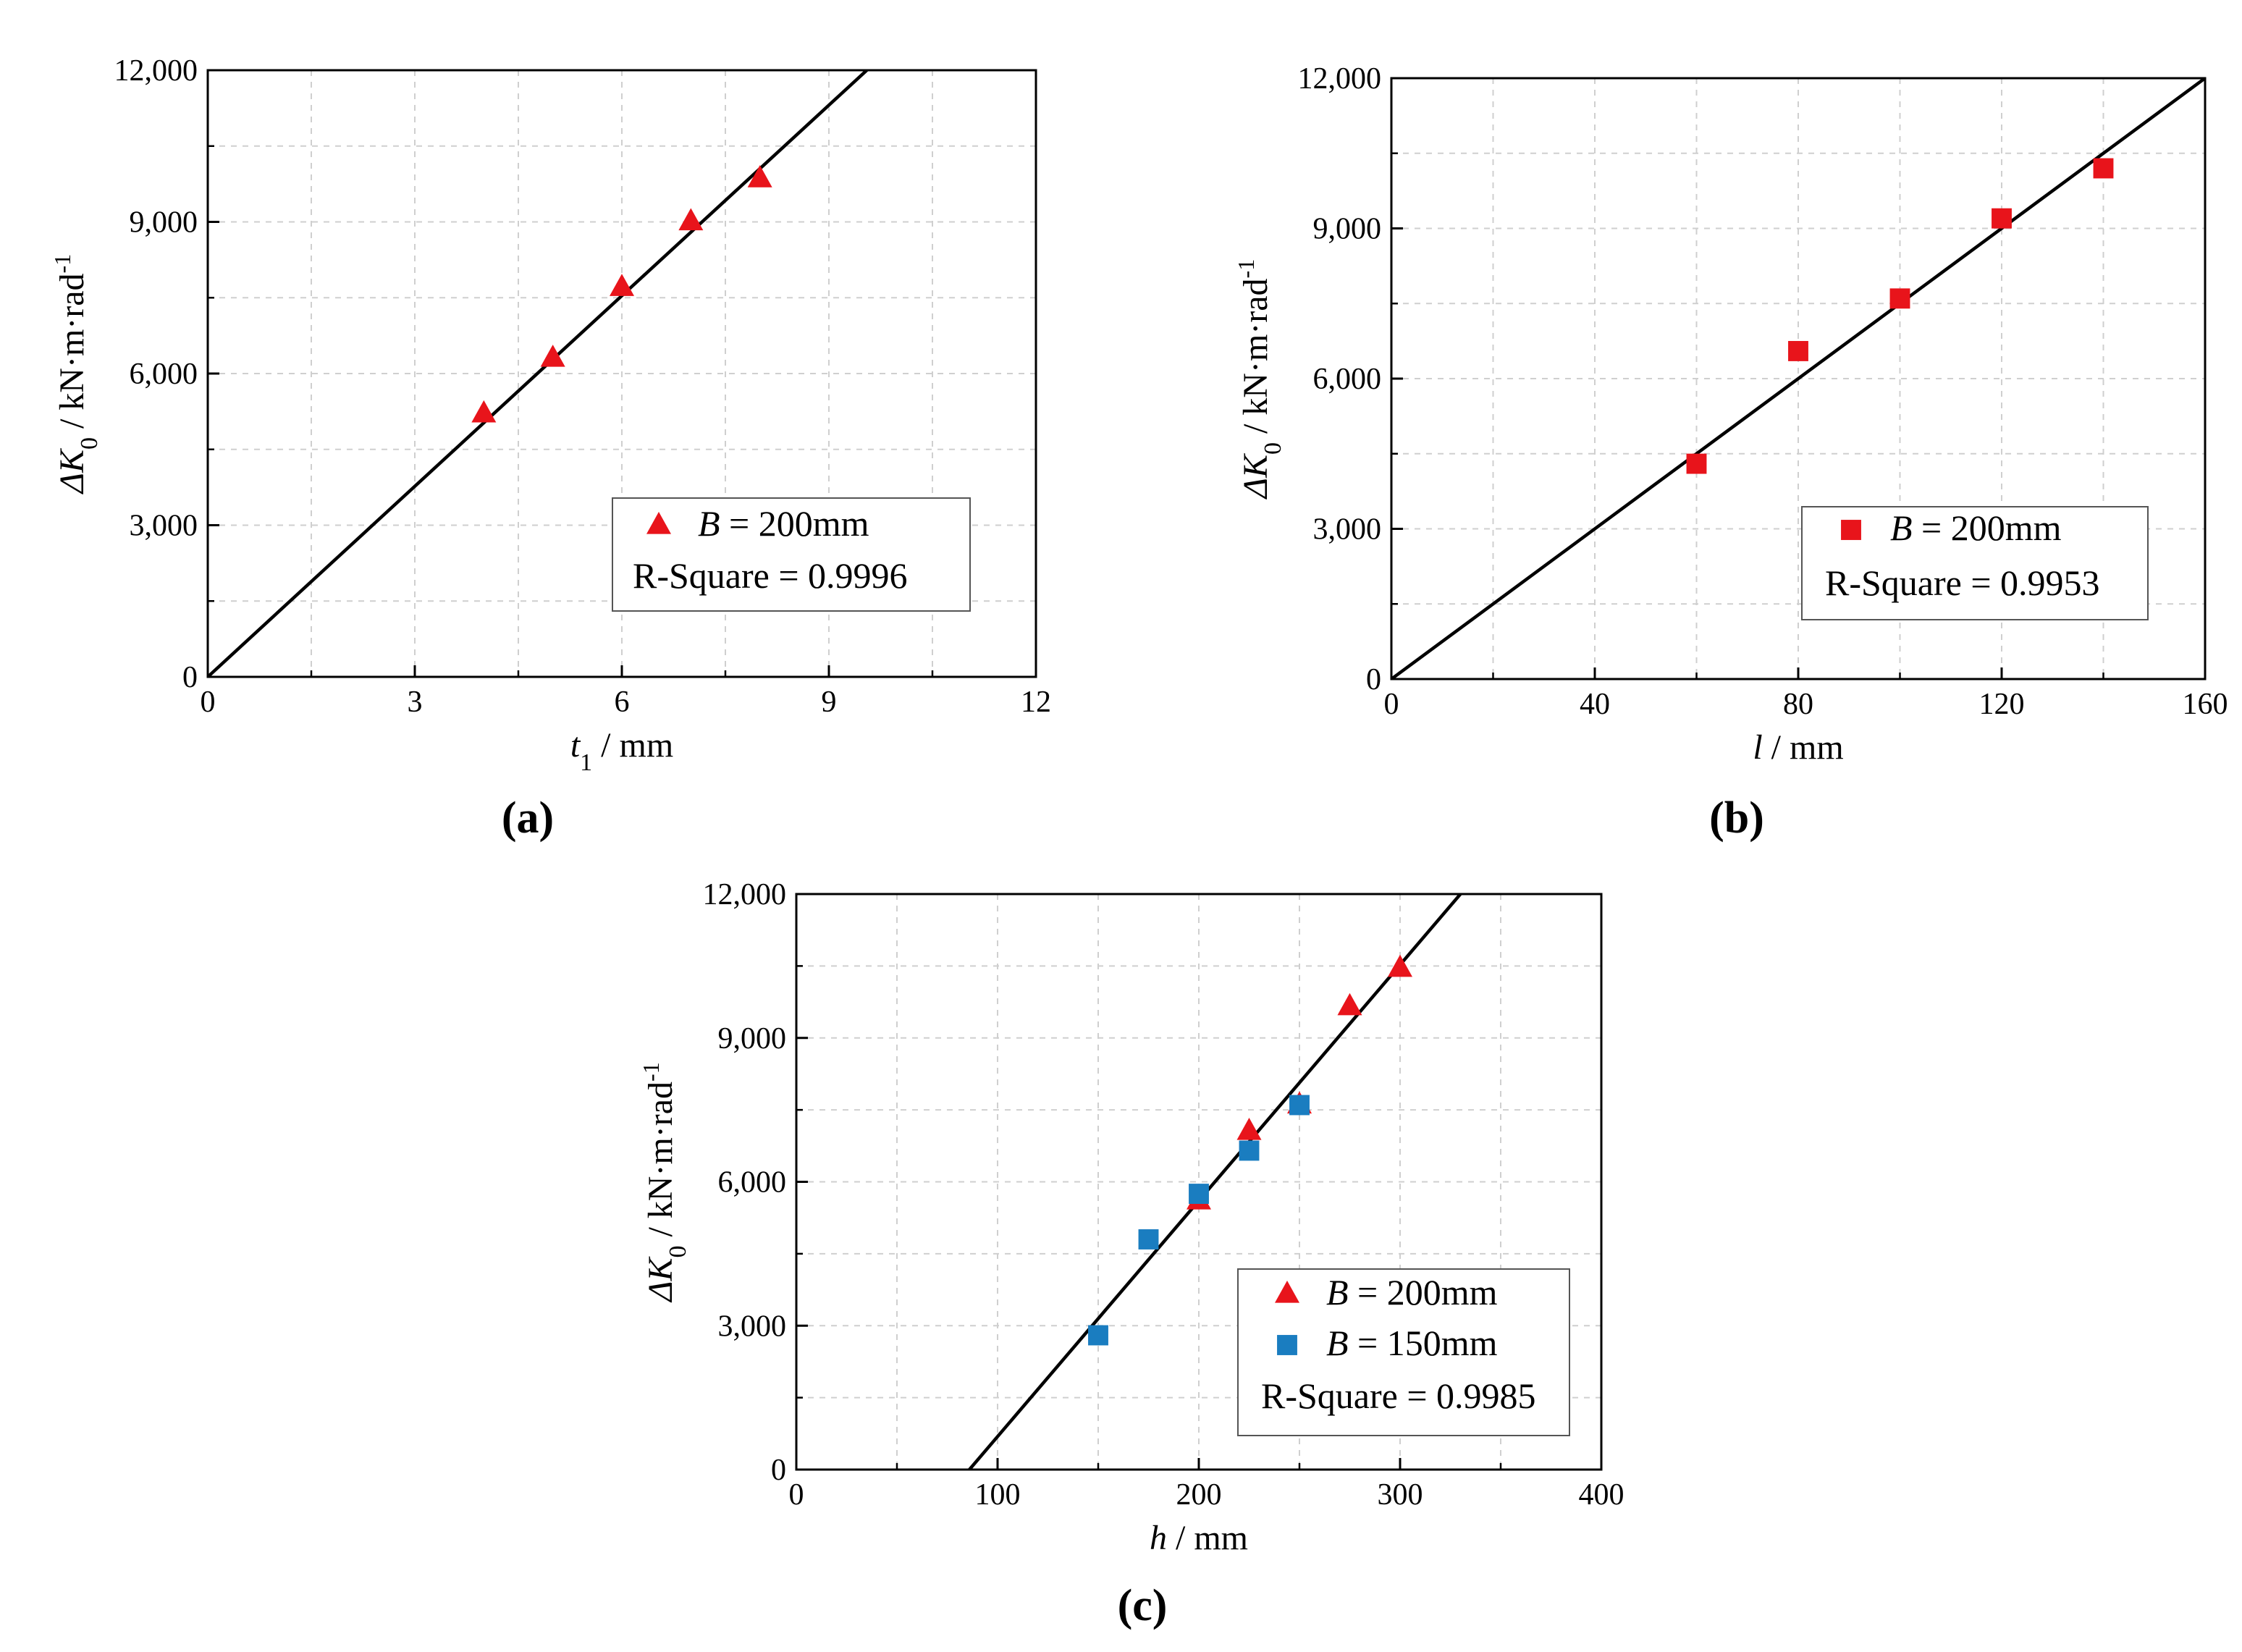 The height and width of the screenshot is (1652, 2242). What do you see at coordinates (2002, 705) in the screenshot?
I see `x-tick-label: 120` at bounding box center [2002, 705].